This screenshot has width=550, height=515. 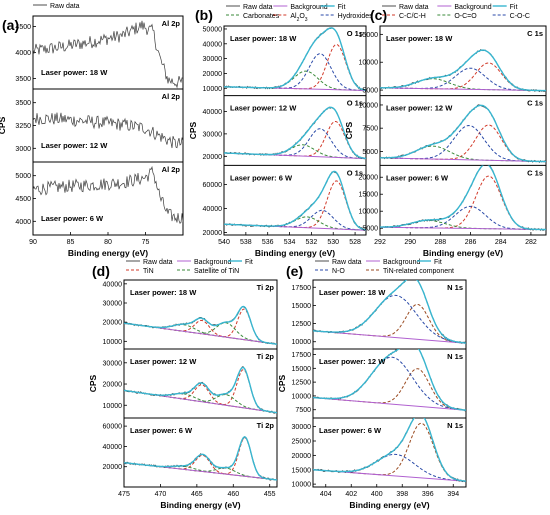 I want to click on panel-label-b: (b), so click(x=204, y=15).